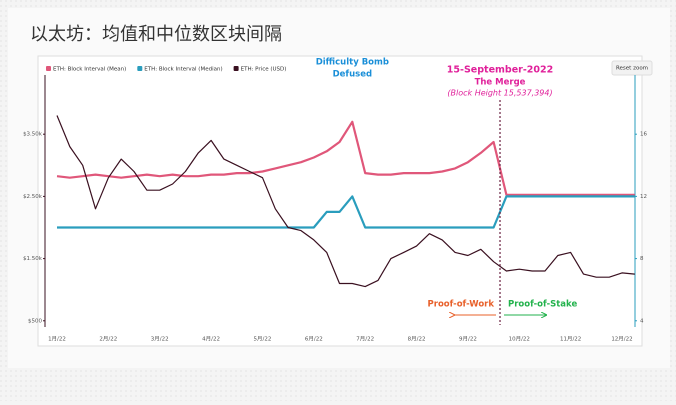  Describe the element at coordinates (211, 339) in the screenshot. I see `x-tick-label: 4月/22` at that location.